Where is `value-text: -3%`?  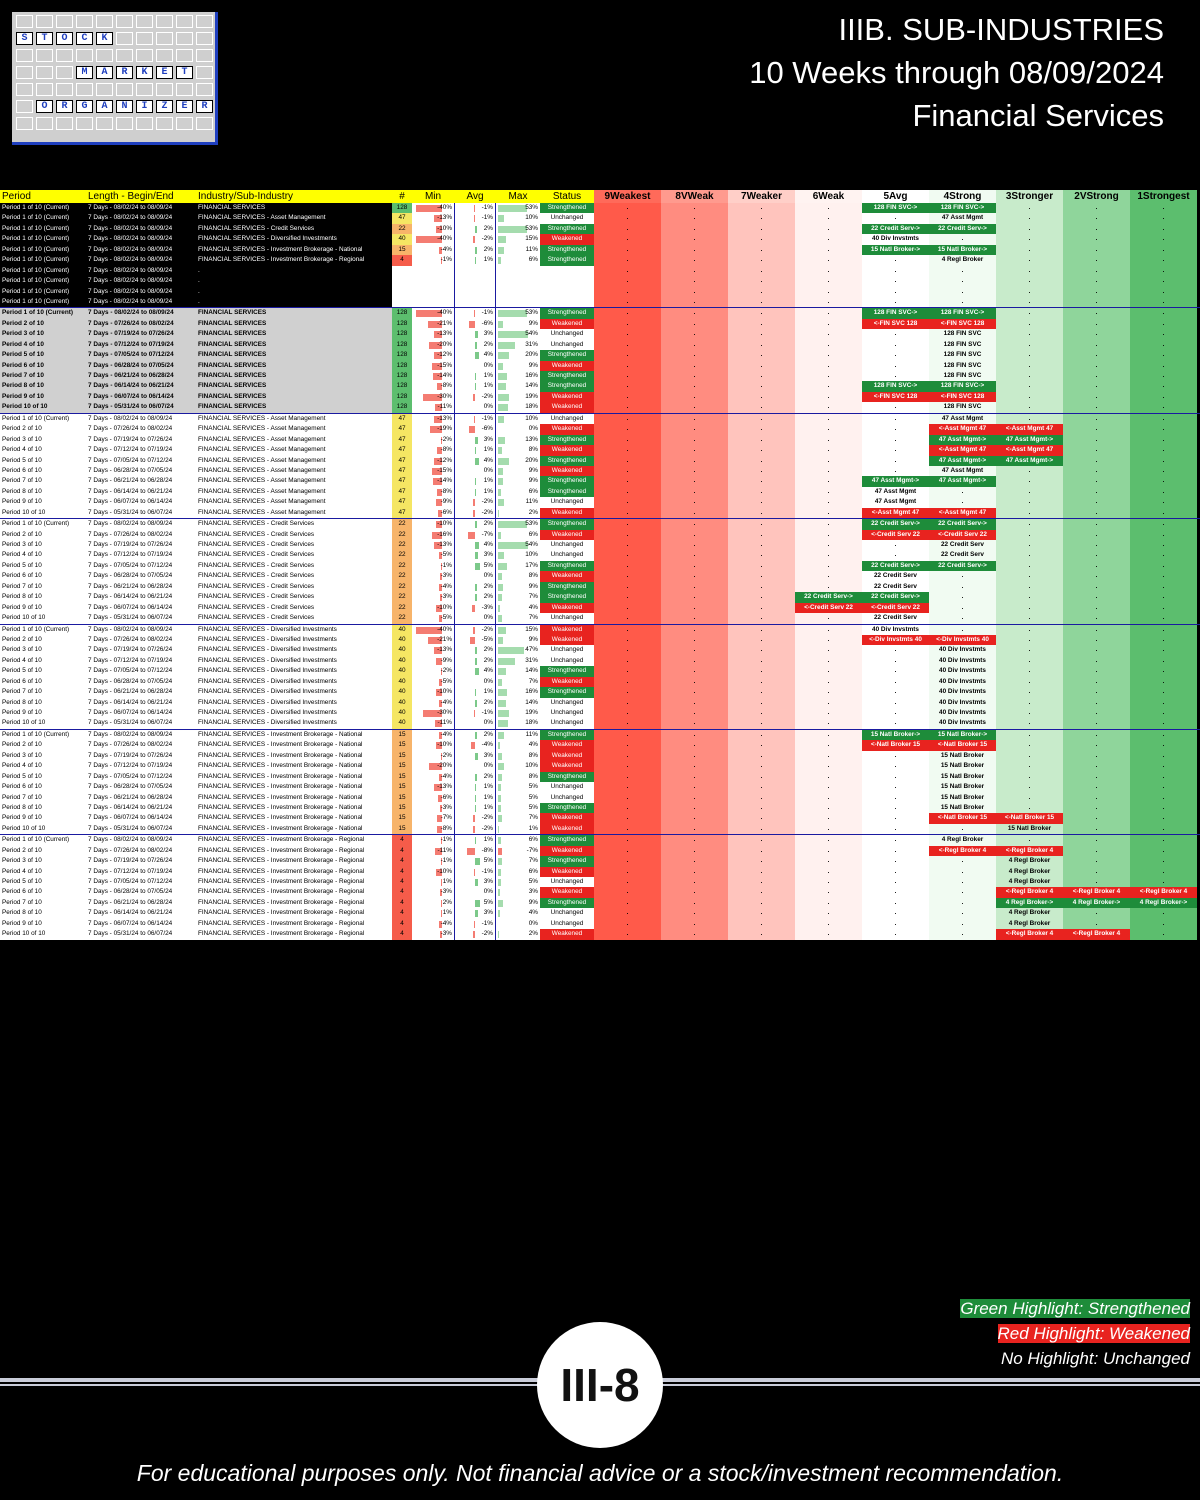 value-text: -3% is located at coordinates (446, 807).